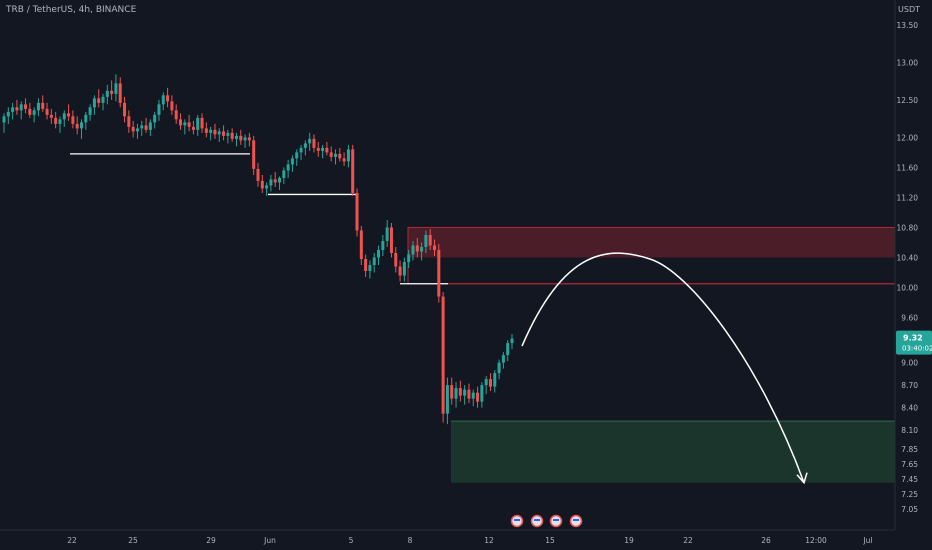  I want to click on time-tick-label: 12:00, so click(816, 540).